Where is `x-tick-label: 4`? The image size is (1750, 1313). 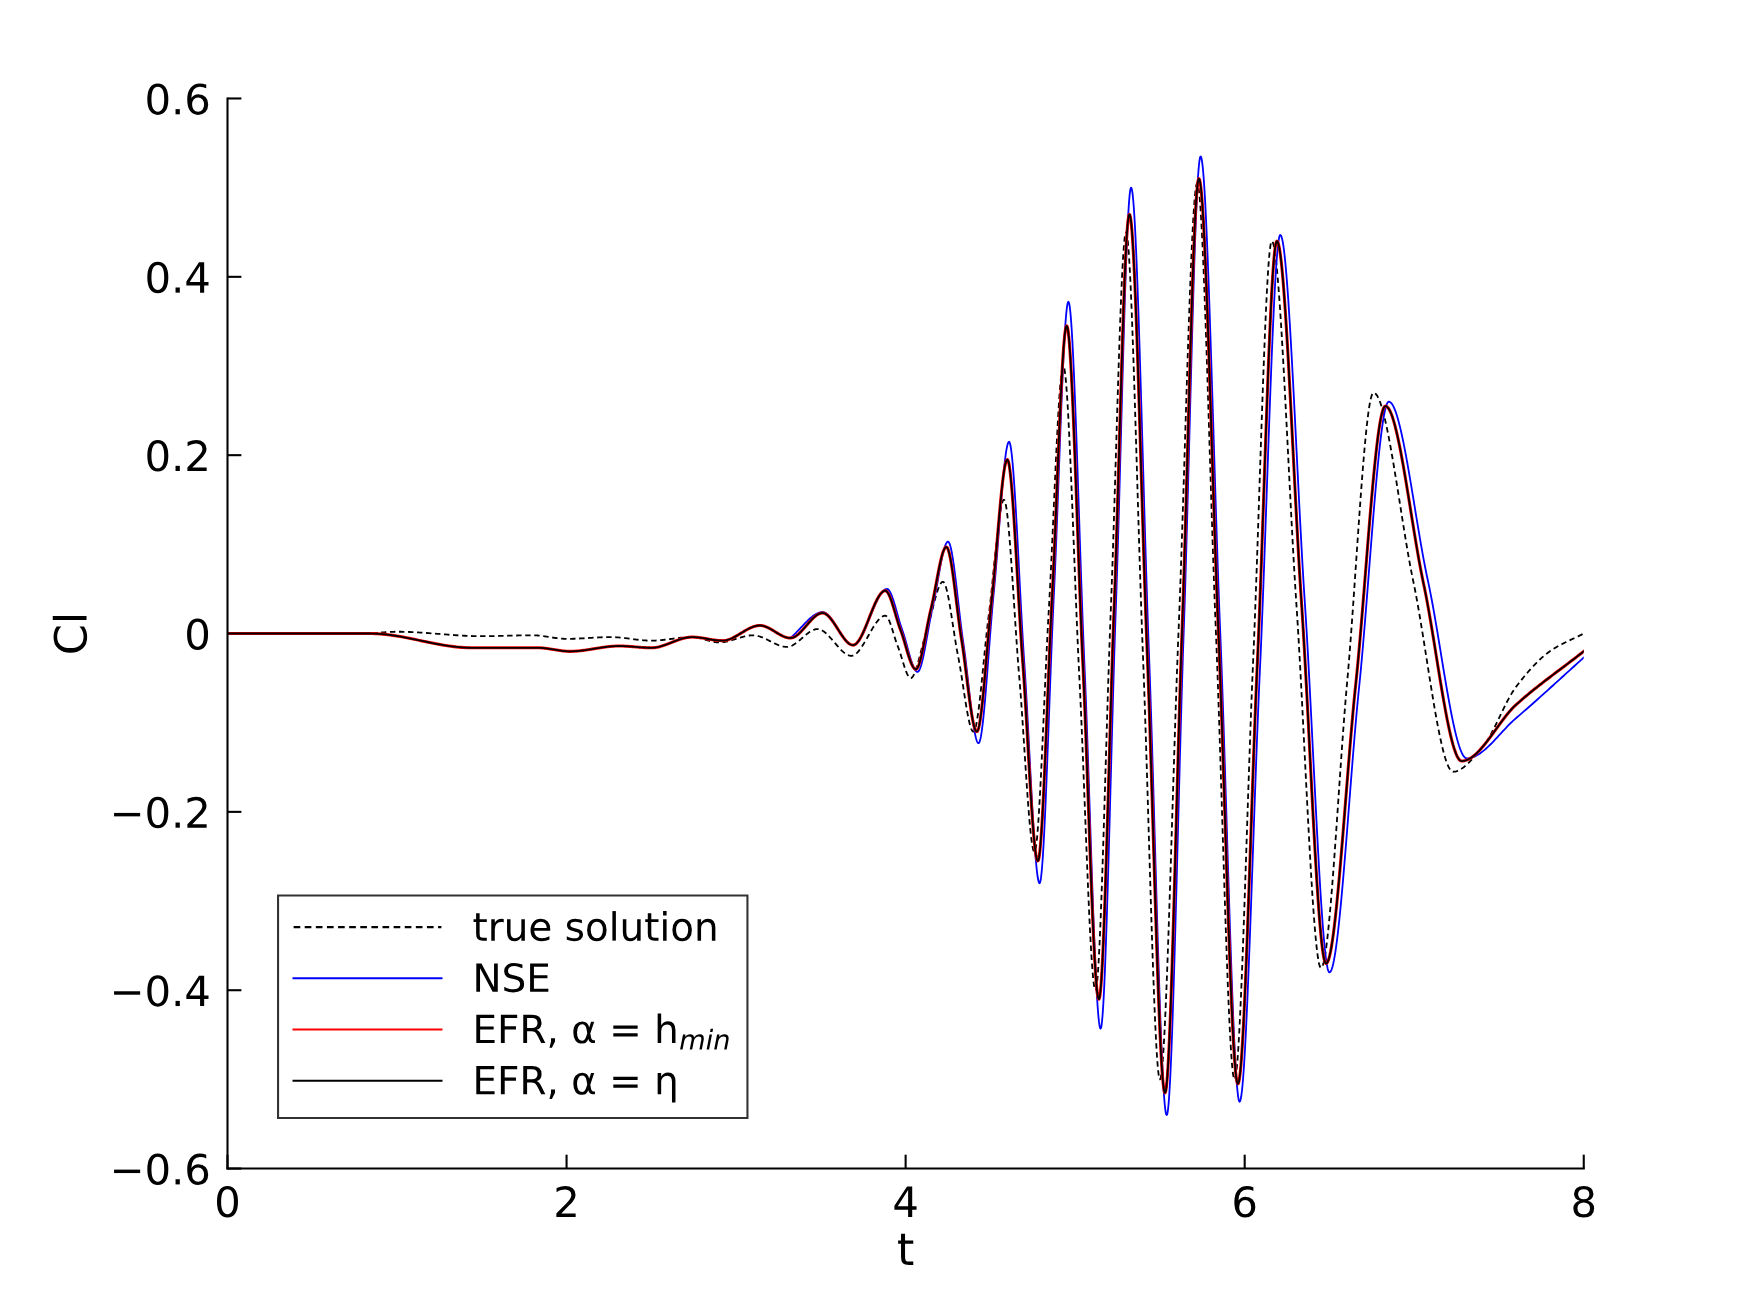
x-tick-label: 4 is located at coordinates (905, 1201).